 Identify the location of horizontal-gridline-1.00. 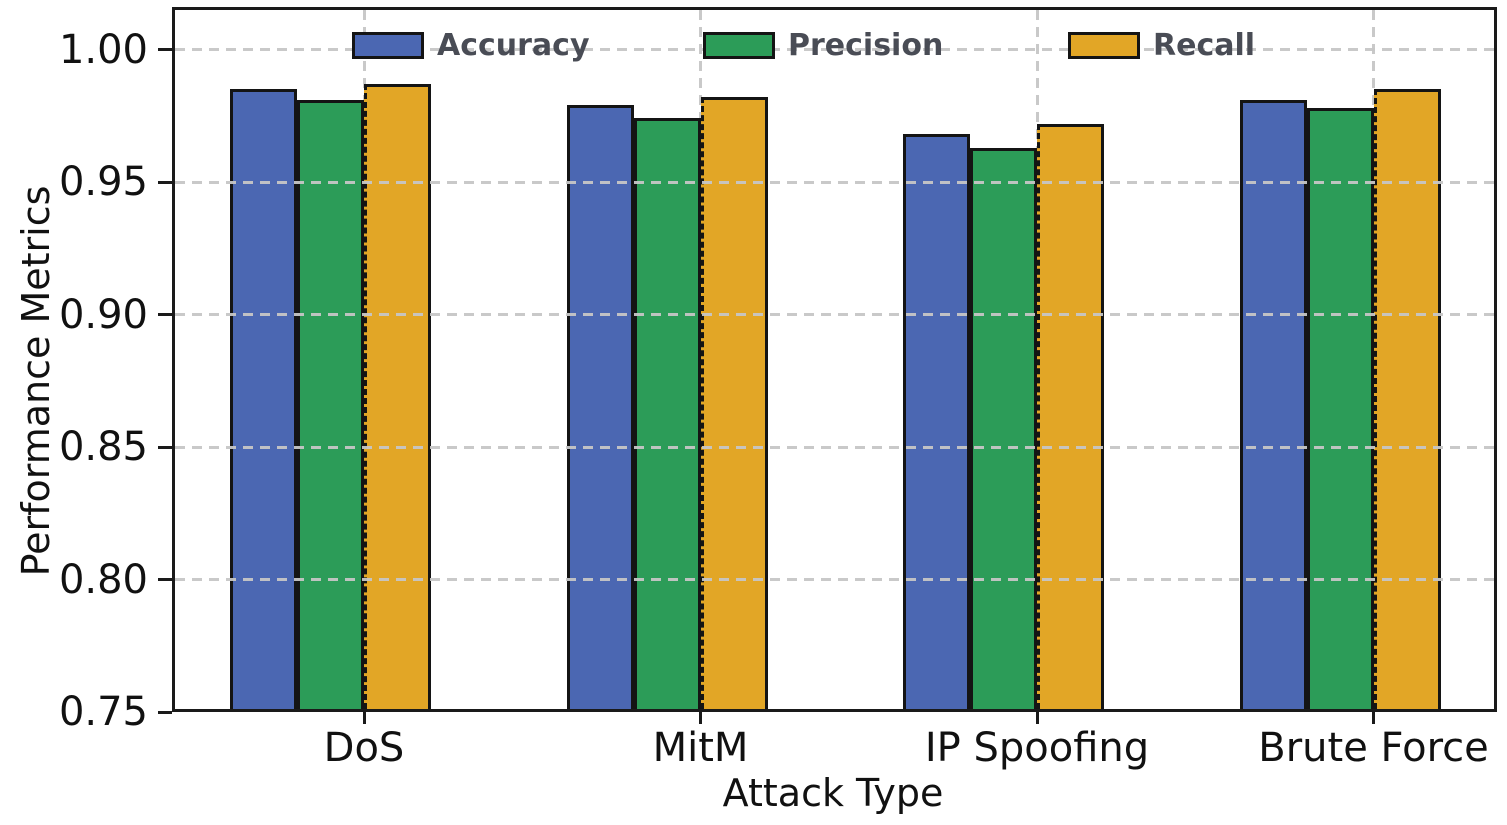
(834, 49).